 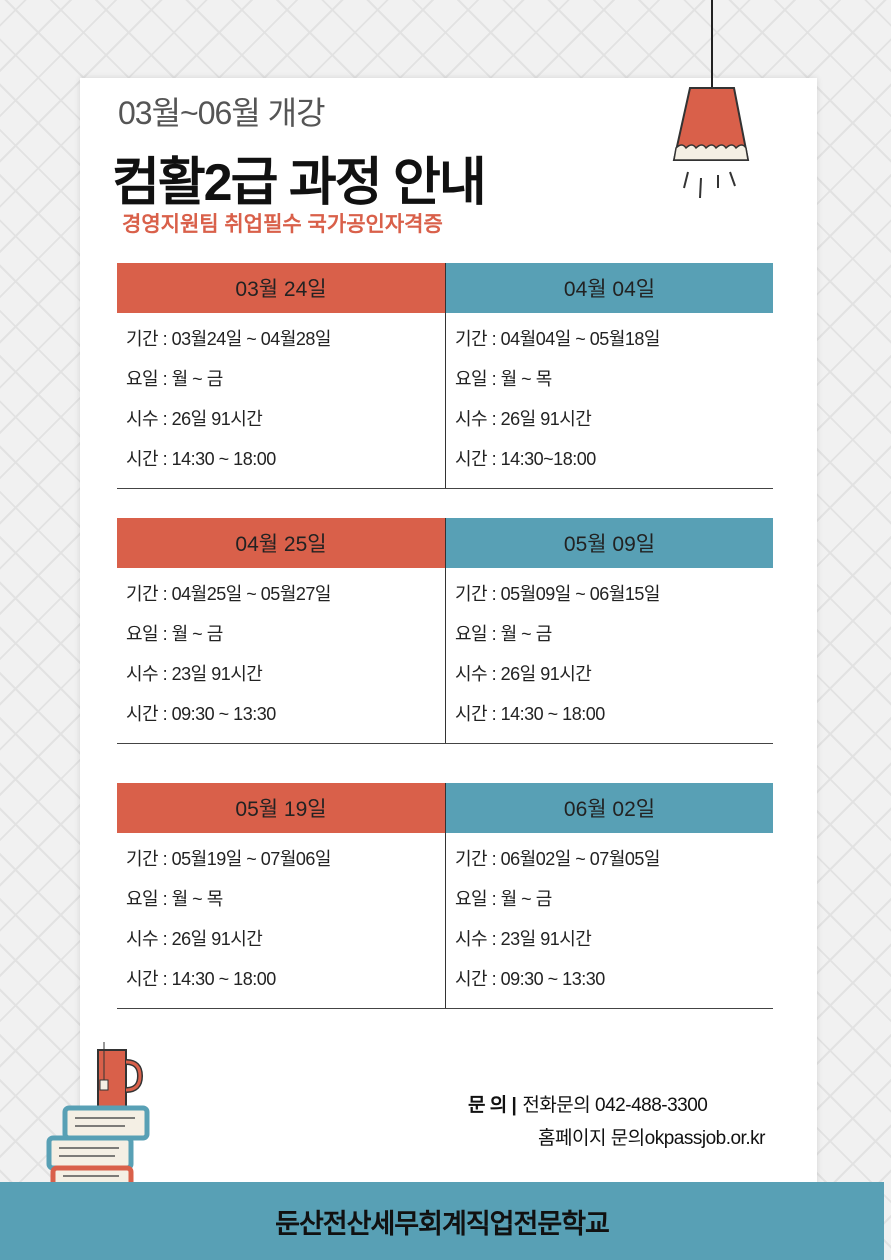 I want to click on contact-phone: 전화문의 042-488-3300, so click(x=615, y=1105).